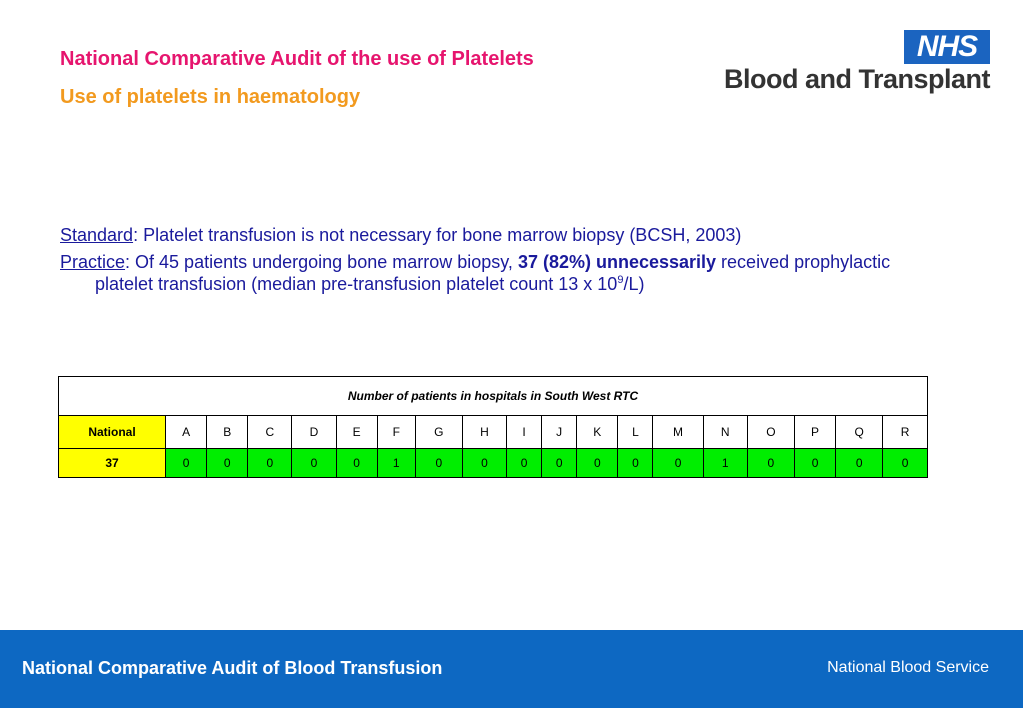 This screenshot has height=708, width=1023. I want to click on standard-label: Standard, so click(97, 235).